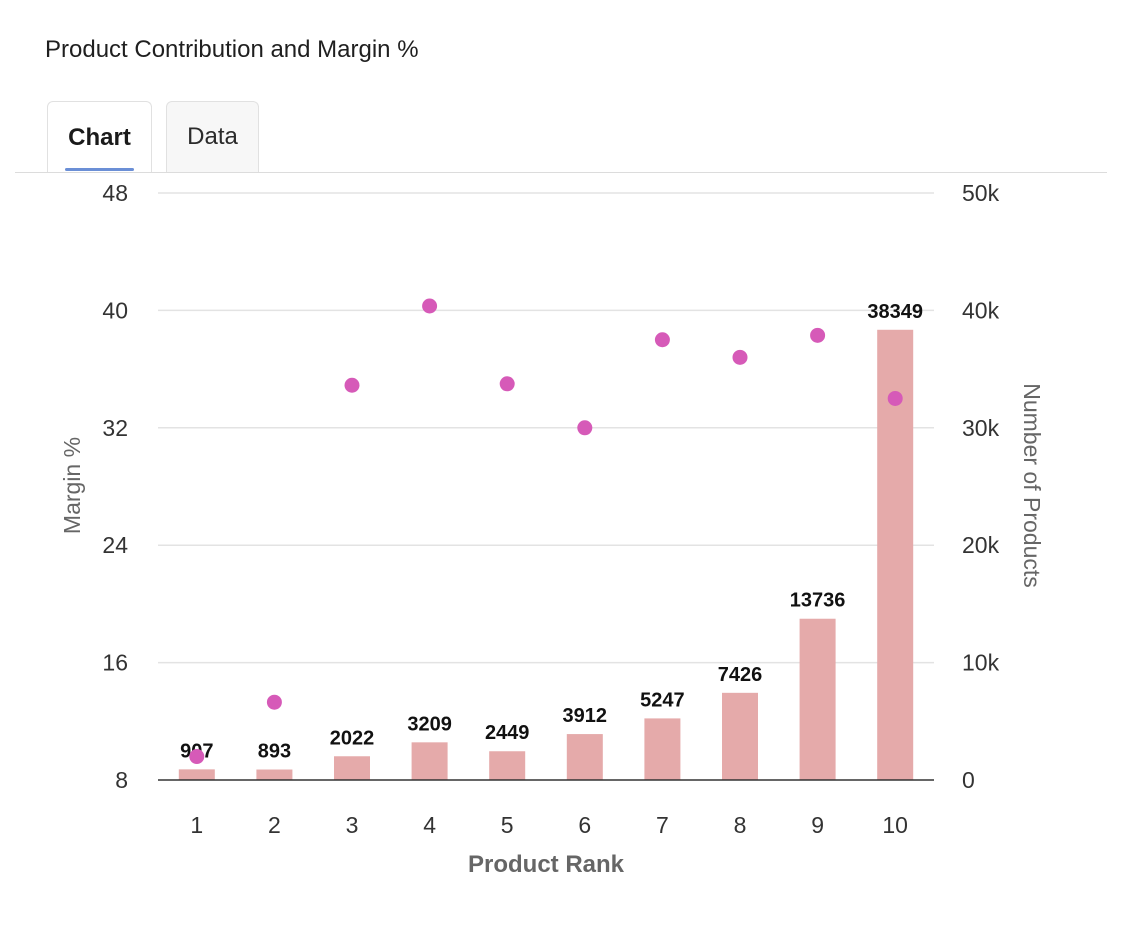  What do you see at coordinates (274, 825) in the screenshot?
I see `x-tick-label: 2` at bounding box center [274, 825].